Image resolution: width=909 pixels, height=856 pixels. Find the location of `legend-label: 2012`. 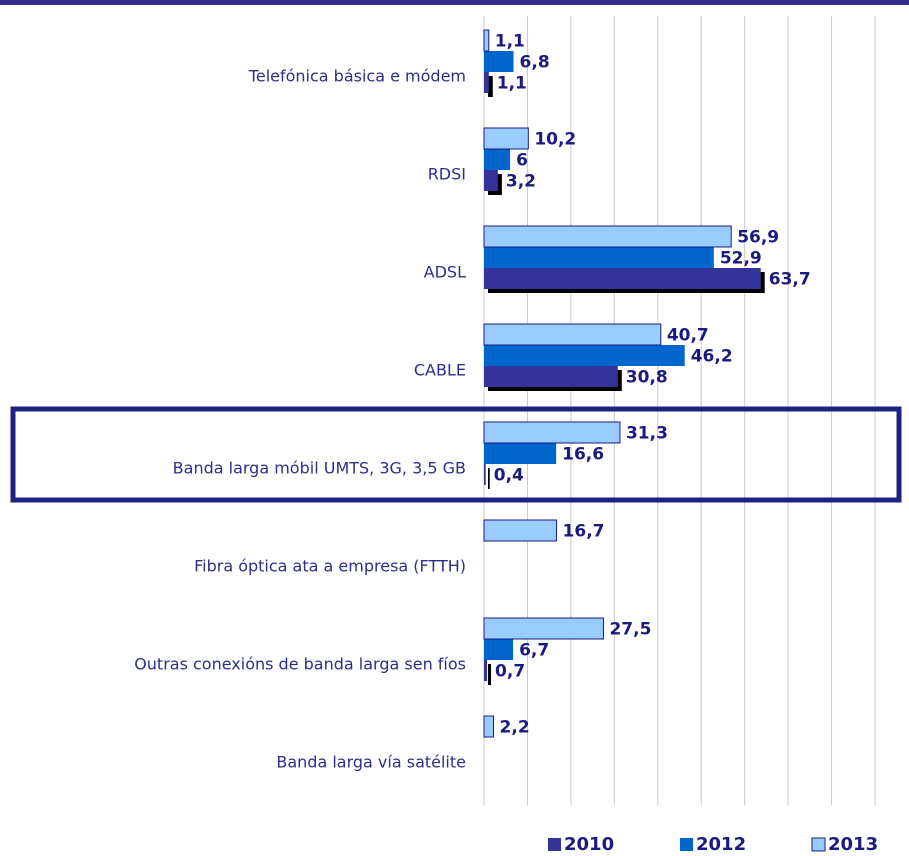

legend-label: 2012 is located at coordinates (721, 844).